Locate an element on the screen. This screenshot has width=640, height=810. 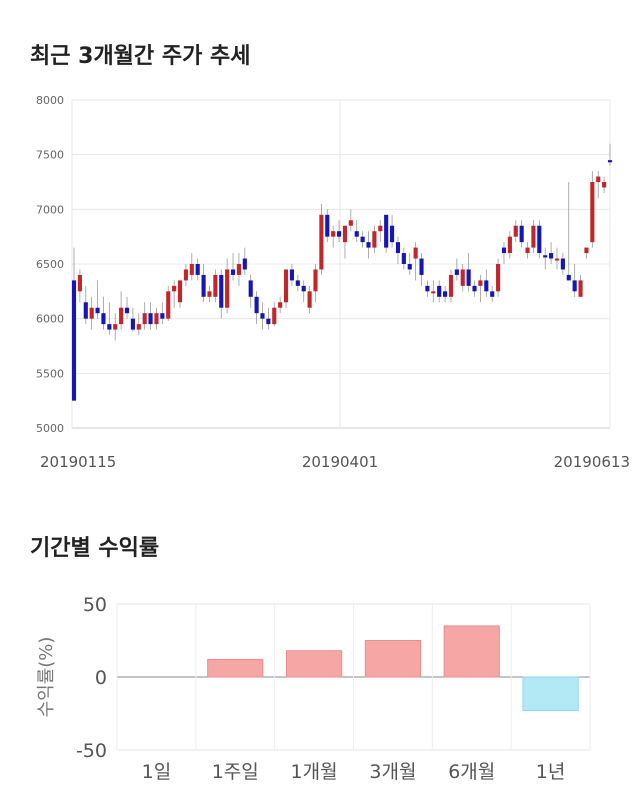
returns-chart-title: 기간별 수익률 is located at coordinates (95, 548).